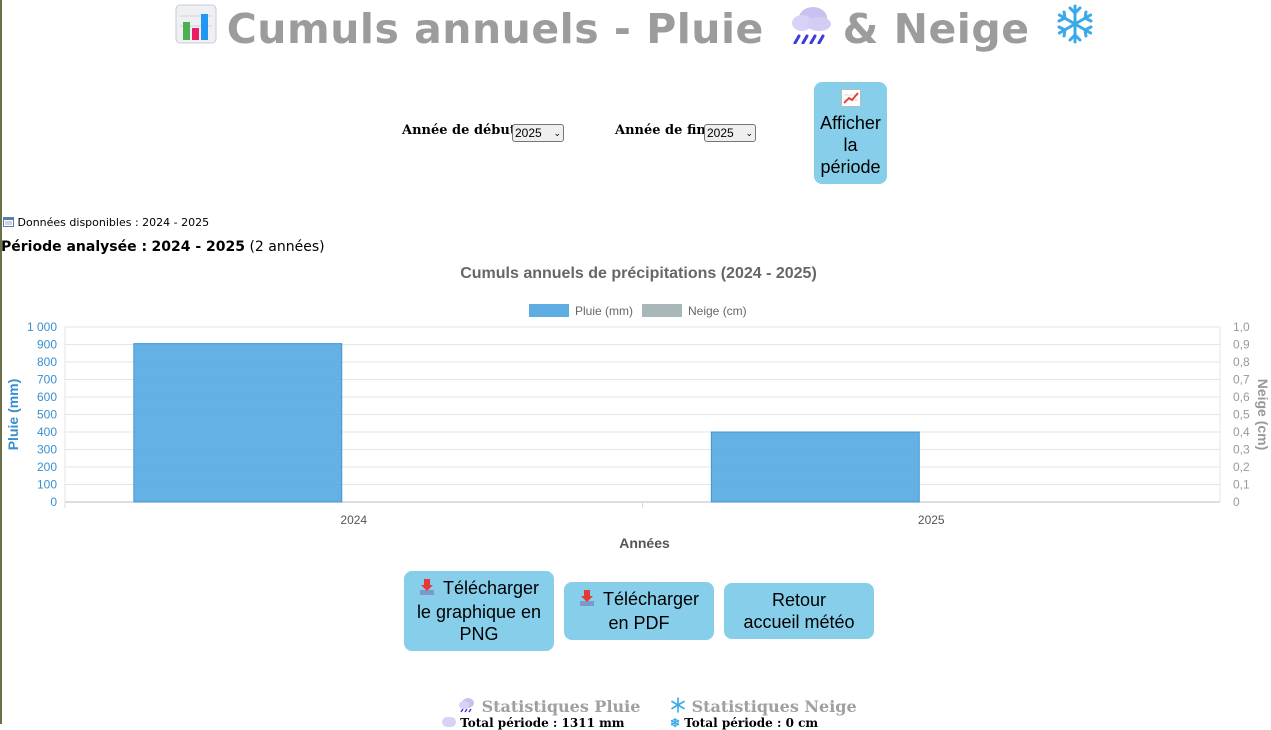  Describe the element at coordinates (850, 133) in the screenshot. I see `show-period-button: Afficher la période` at that location.